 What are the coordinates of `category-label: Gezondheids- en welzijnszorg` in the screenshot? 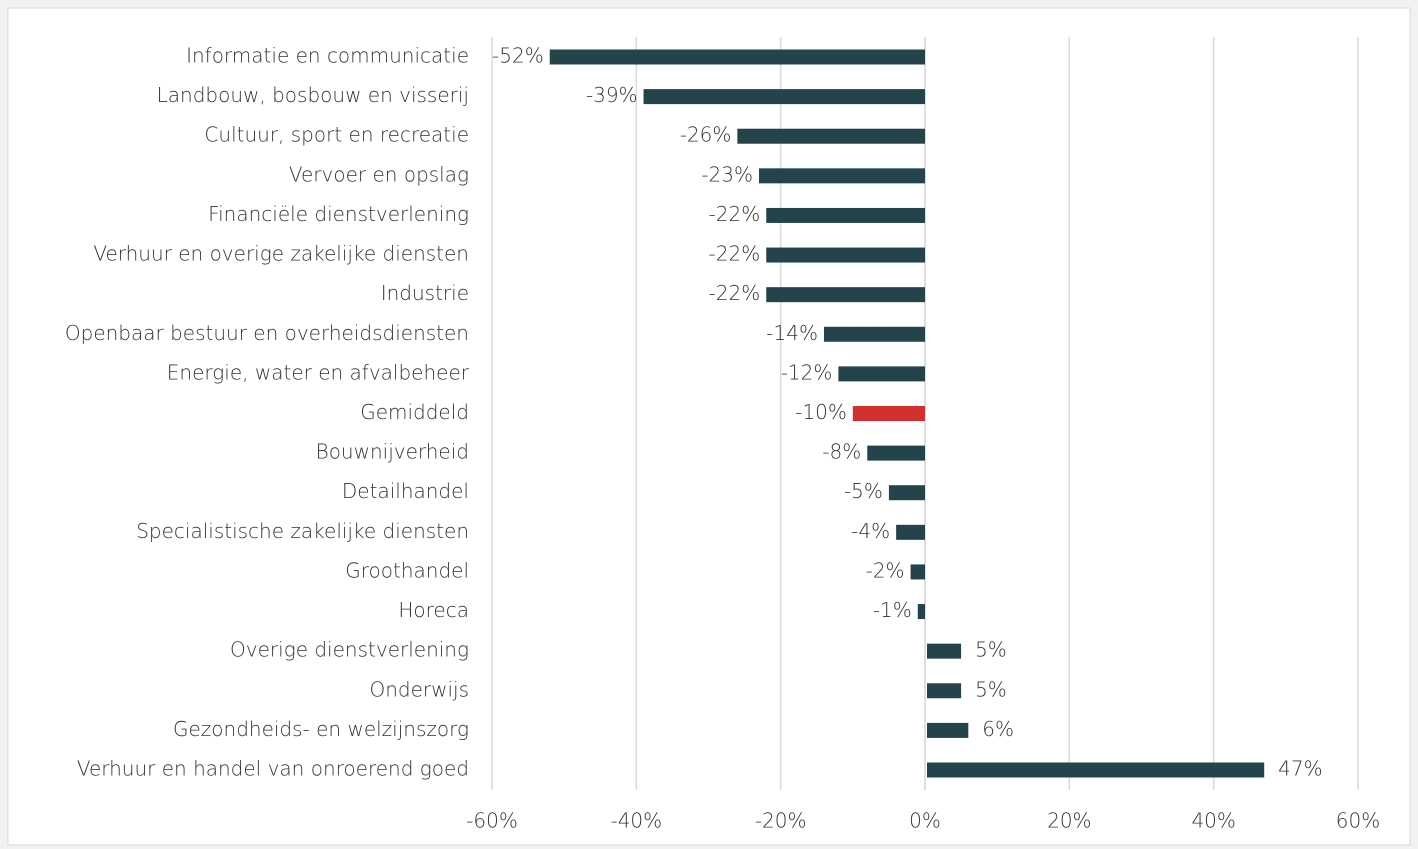 It's located at (321, 729).